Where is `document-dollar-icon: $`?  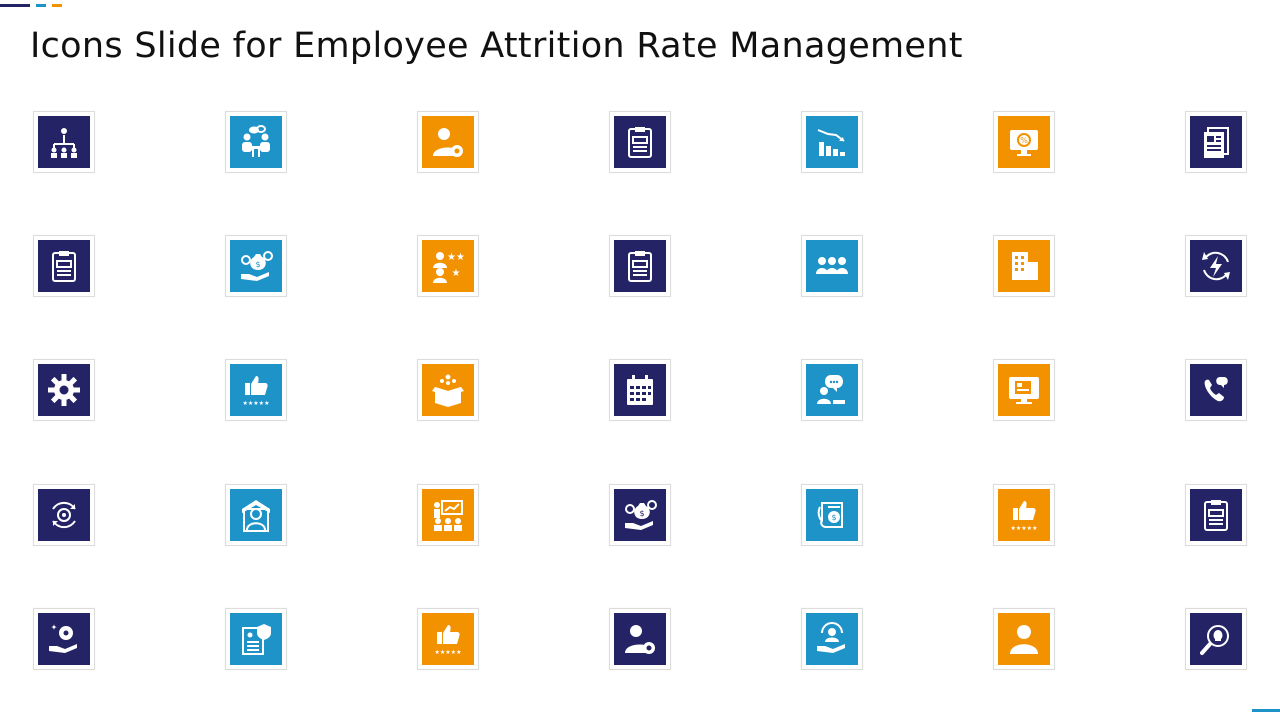
document-dollar-icon: $ is located at coordinates (832, 515).